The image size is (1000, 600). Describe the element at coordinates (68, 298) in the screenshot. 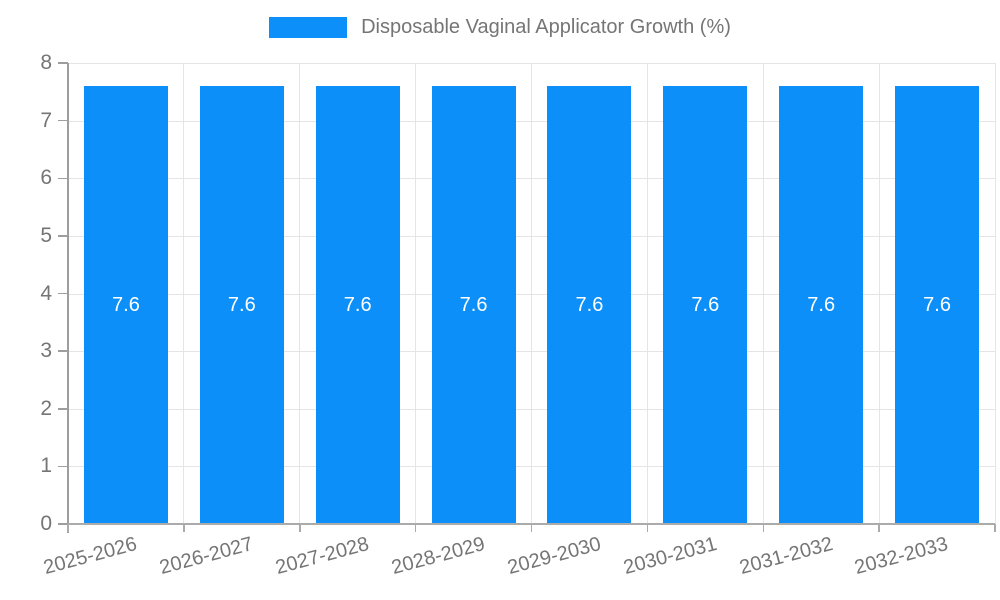

I see `y-axis-line` at that location.